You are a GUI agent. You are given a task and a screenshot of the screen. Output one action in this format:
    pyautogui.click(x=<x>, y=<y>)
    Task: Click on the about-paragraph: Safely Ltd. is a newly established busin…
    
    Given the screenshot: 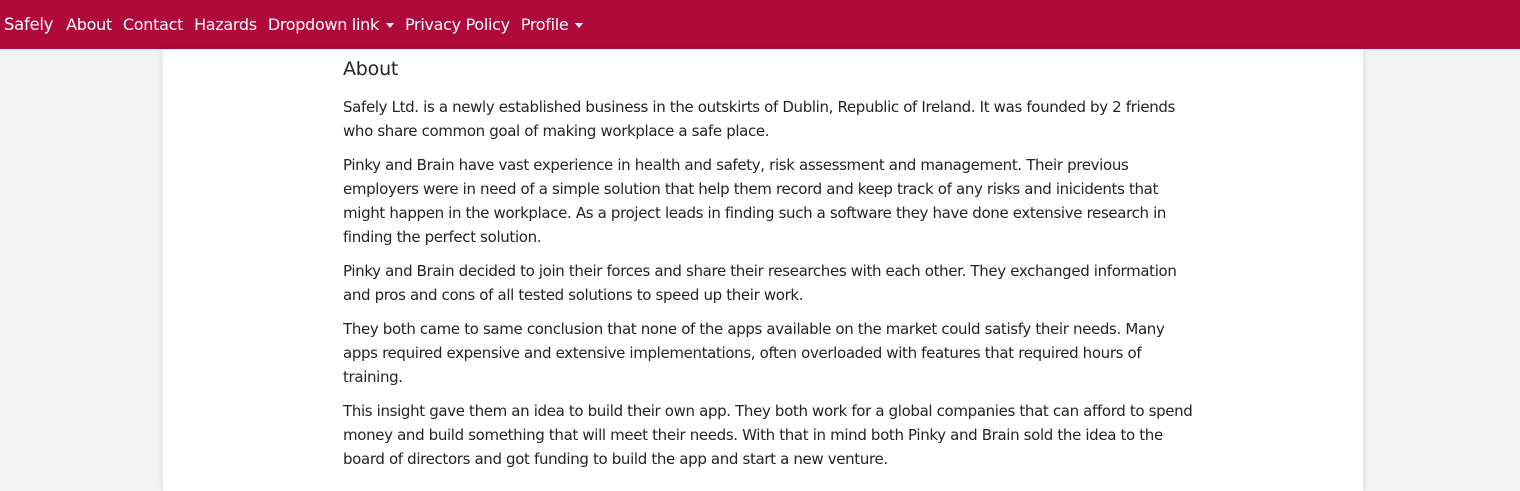 What is the action you would take?
    pyautogui.click(x=759, y=119)
    